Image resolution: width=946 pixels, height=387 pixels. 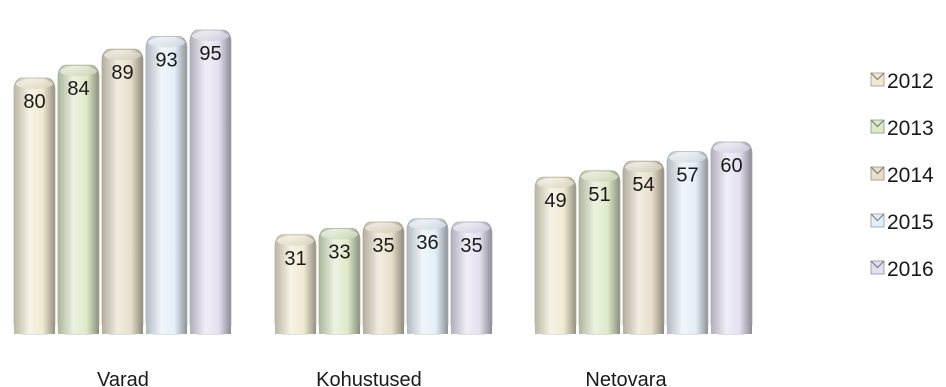 What do you see at coordinates (687, 176) in the screenshot?
I see `value-label: 57` at bounding box center [687, 176].